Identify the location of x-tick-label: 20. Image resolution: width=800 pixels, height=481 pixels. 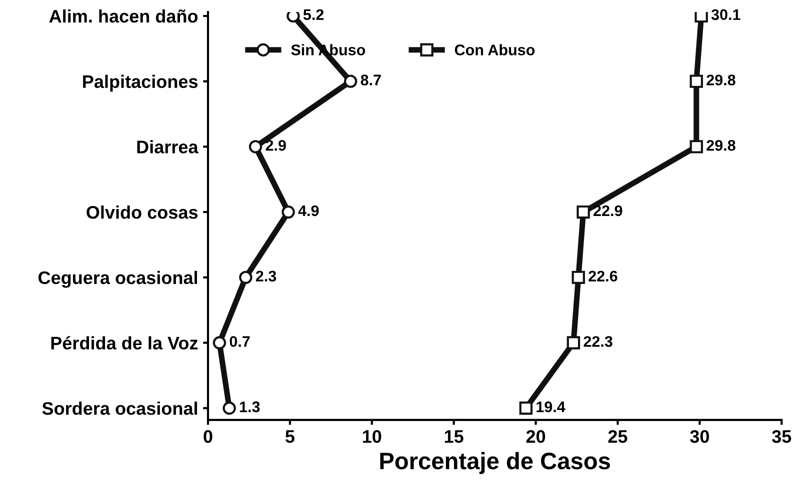
(536, 436).